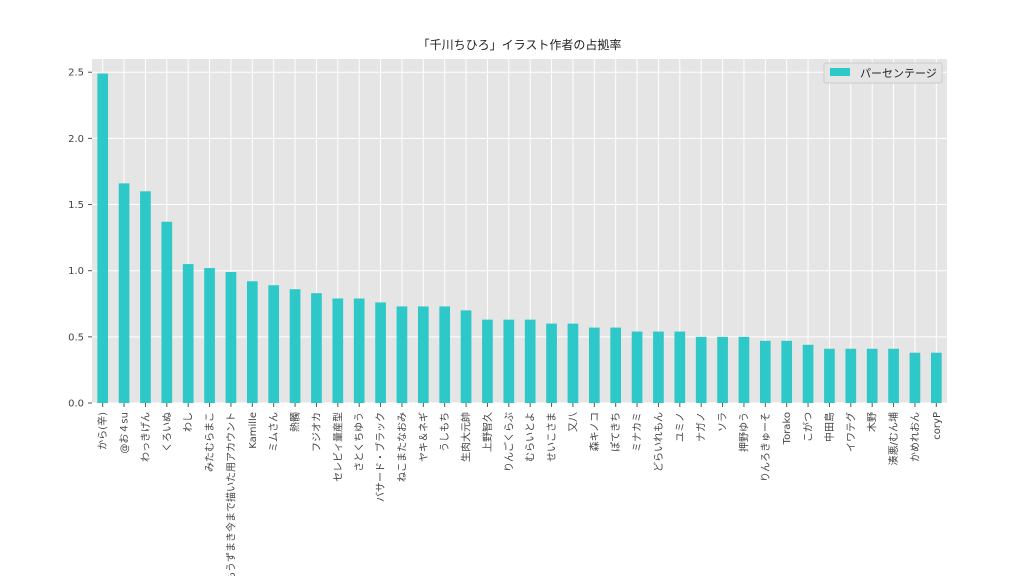 Image resolution: width=1024 pixels, height=576 pixels. I want to click on x-tick-label: フジオカ, so click(317, 432).